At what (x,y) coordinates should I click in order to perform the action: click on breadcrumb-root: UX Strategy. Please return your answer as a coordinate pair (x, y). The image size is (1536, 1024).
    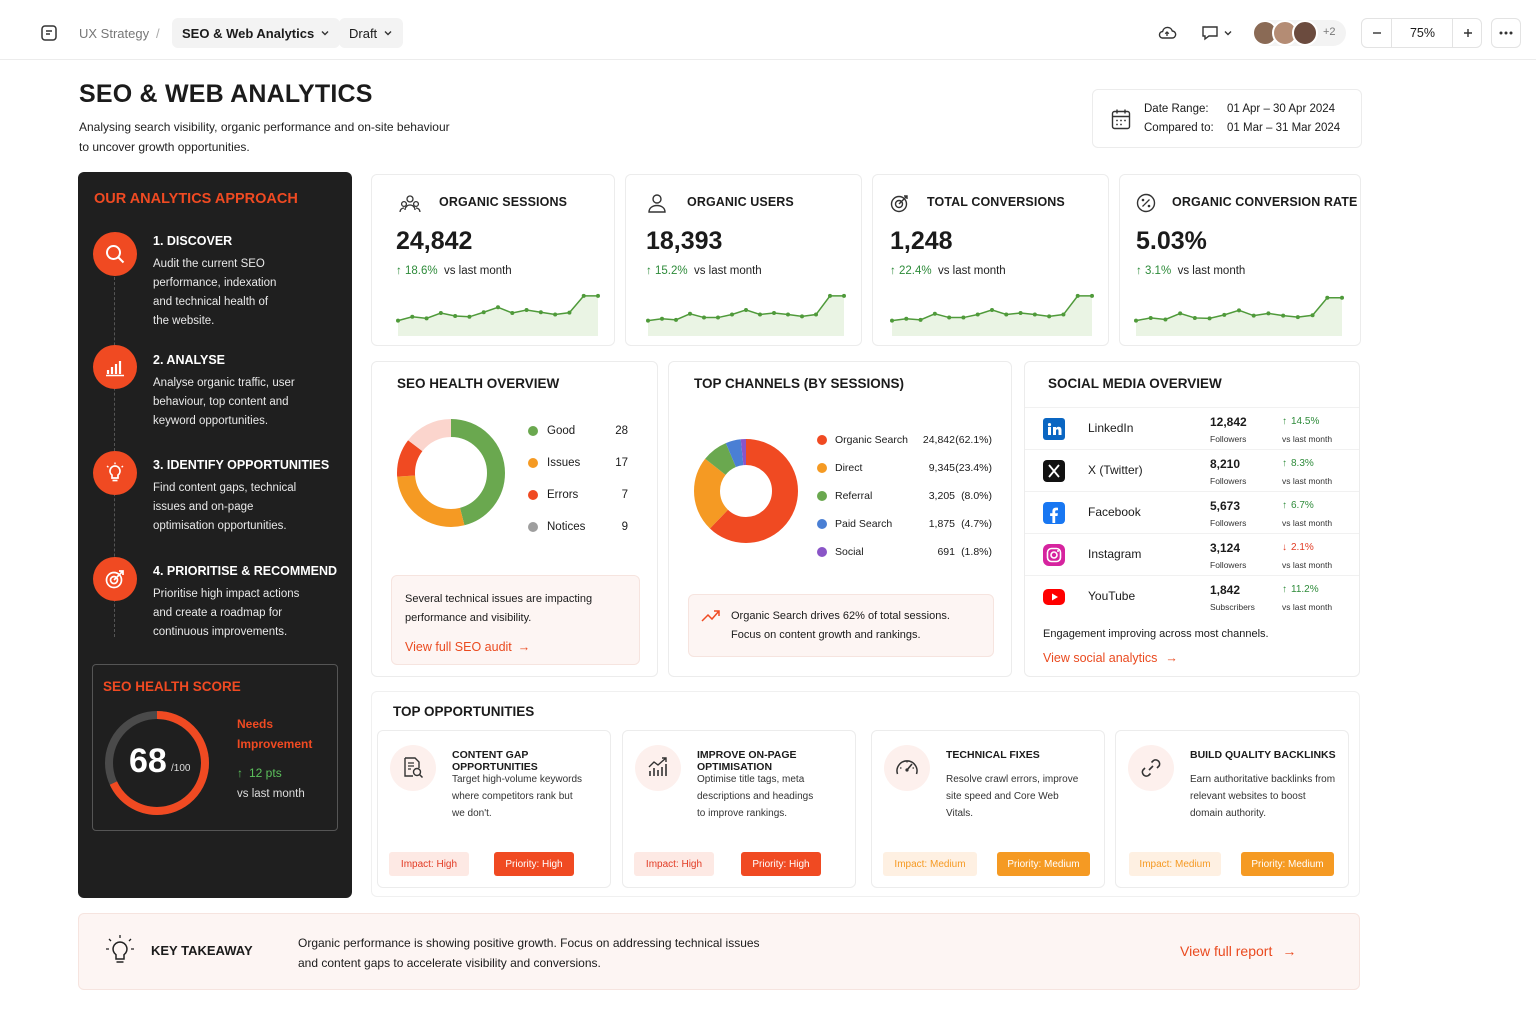
    Looking at the image, I should click on (114, 33).